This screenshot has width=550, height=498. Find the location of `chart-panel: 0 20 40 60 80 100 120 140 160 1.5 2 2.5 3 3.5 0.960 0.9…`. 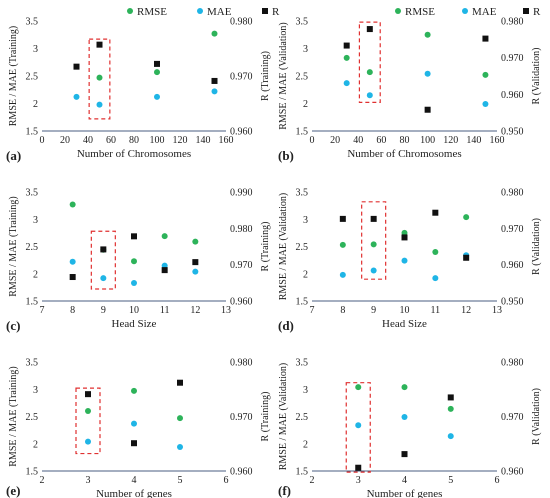

chart-panel: 0 20 40 60 80 100 120 140 160 1.5 2 2.5 3 3.5 0.960 0.9… is located at coordinates (138, 90).